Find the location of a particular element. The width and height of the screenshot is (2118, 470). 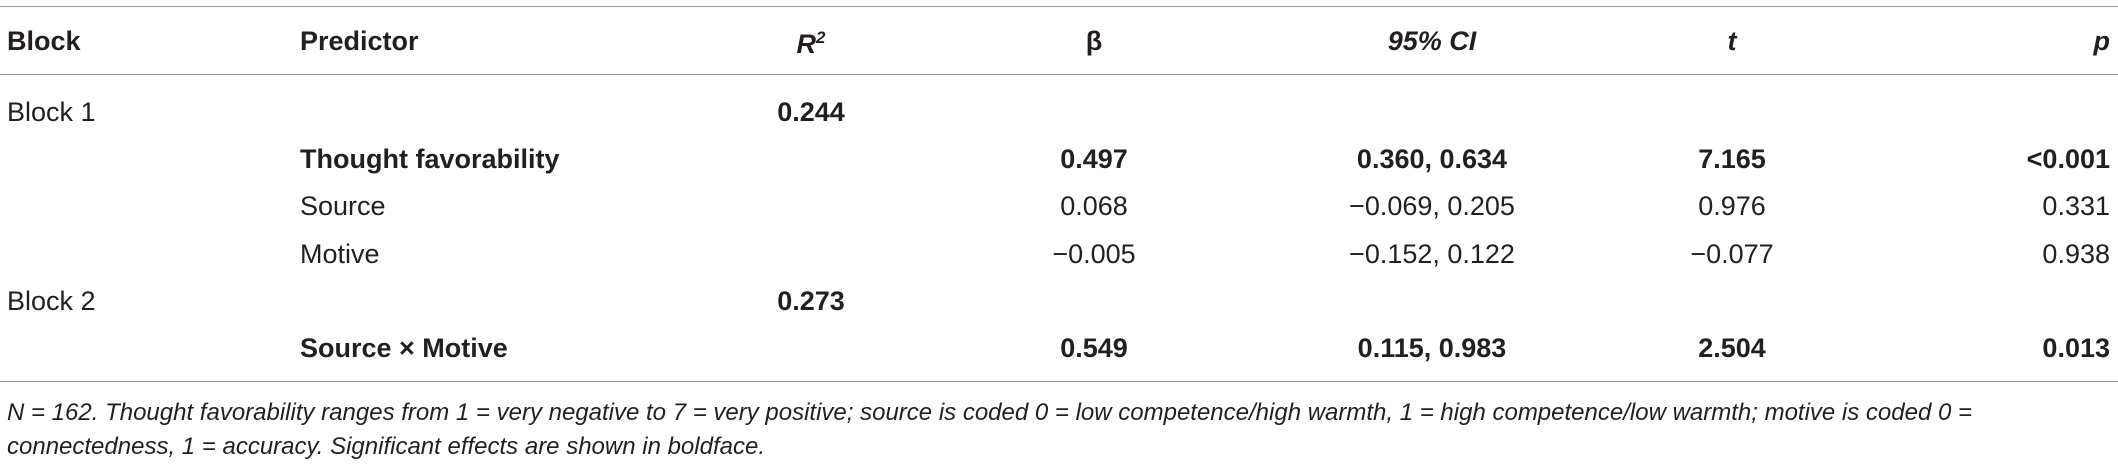

cell-block: Block 1 is located at coordinates (51, 112).